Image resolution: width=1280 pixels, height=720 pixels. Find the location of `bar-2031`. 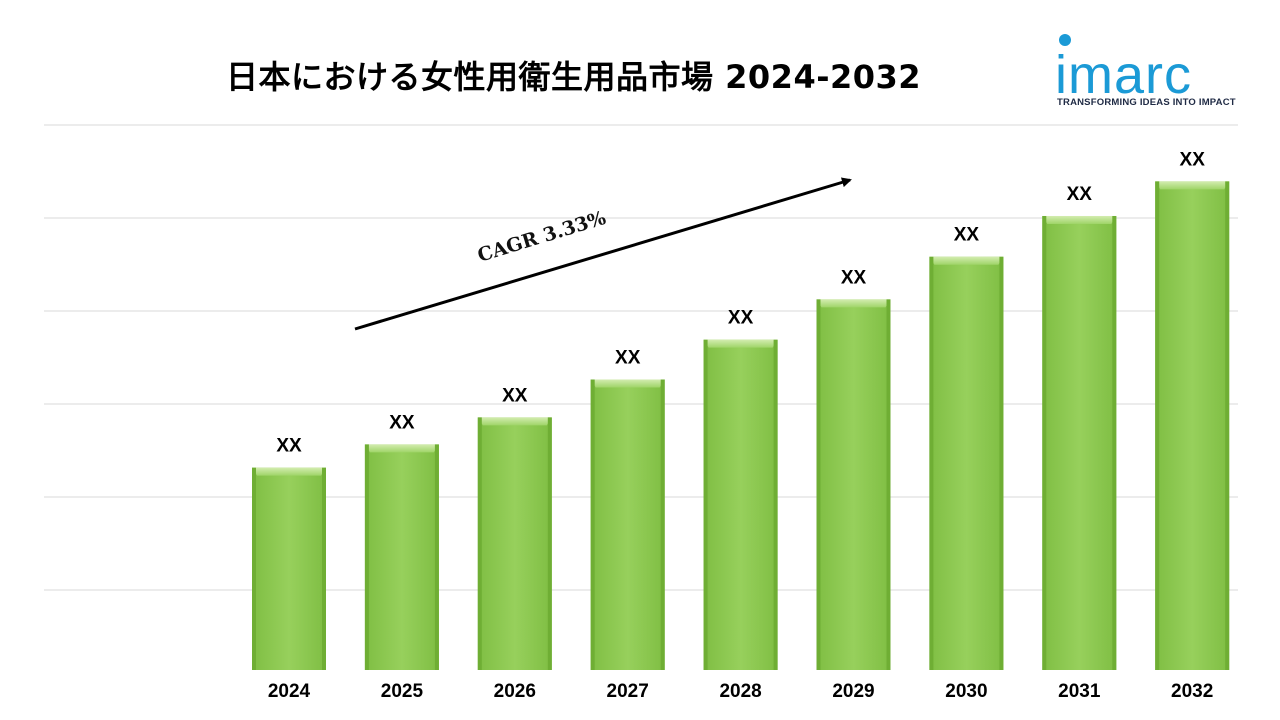

bar-2031 is located at coordinates (1079, 442).